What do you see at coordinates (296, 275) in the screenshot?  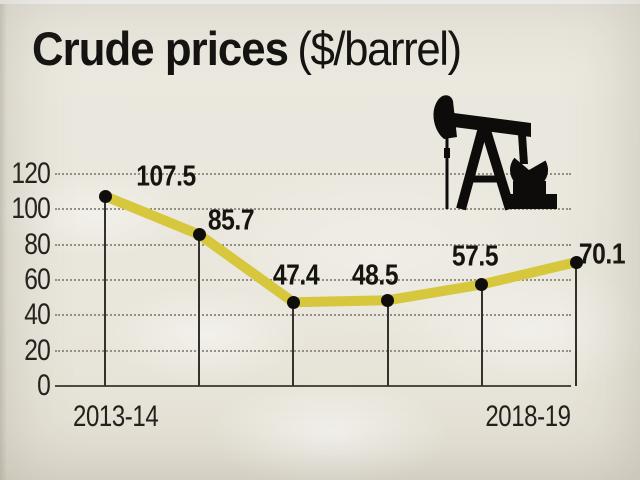 I see `data-label-2: 47.4` at bounding box center [296, 275].